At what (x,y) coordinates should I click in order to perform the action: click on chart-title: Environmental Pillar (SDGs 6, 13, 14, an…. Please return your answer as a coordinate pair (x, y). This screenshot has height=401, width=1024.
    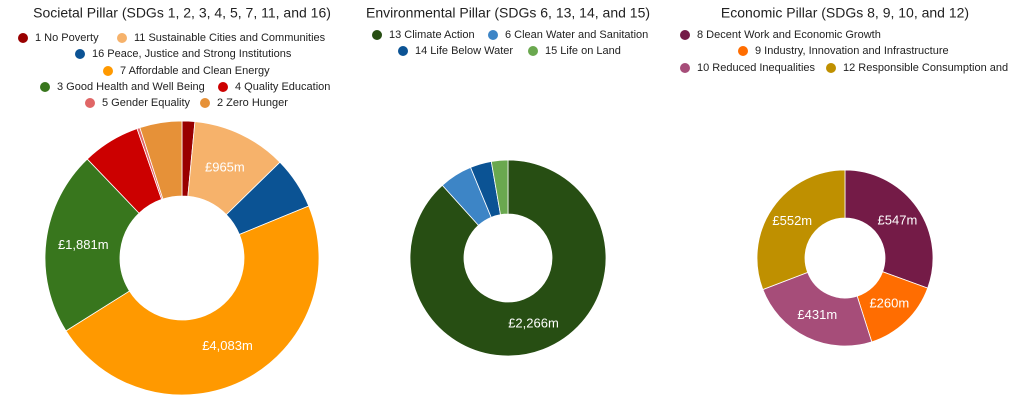
    Looking at the image, I should click on (508, 13).